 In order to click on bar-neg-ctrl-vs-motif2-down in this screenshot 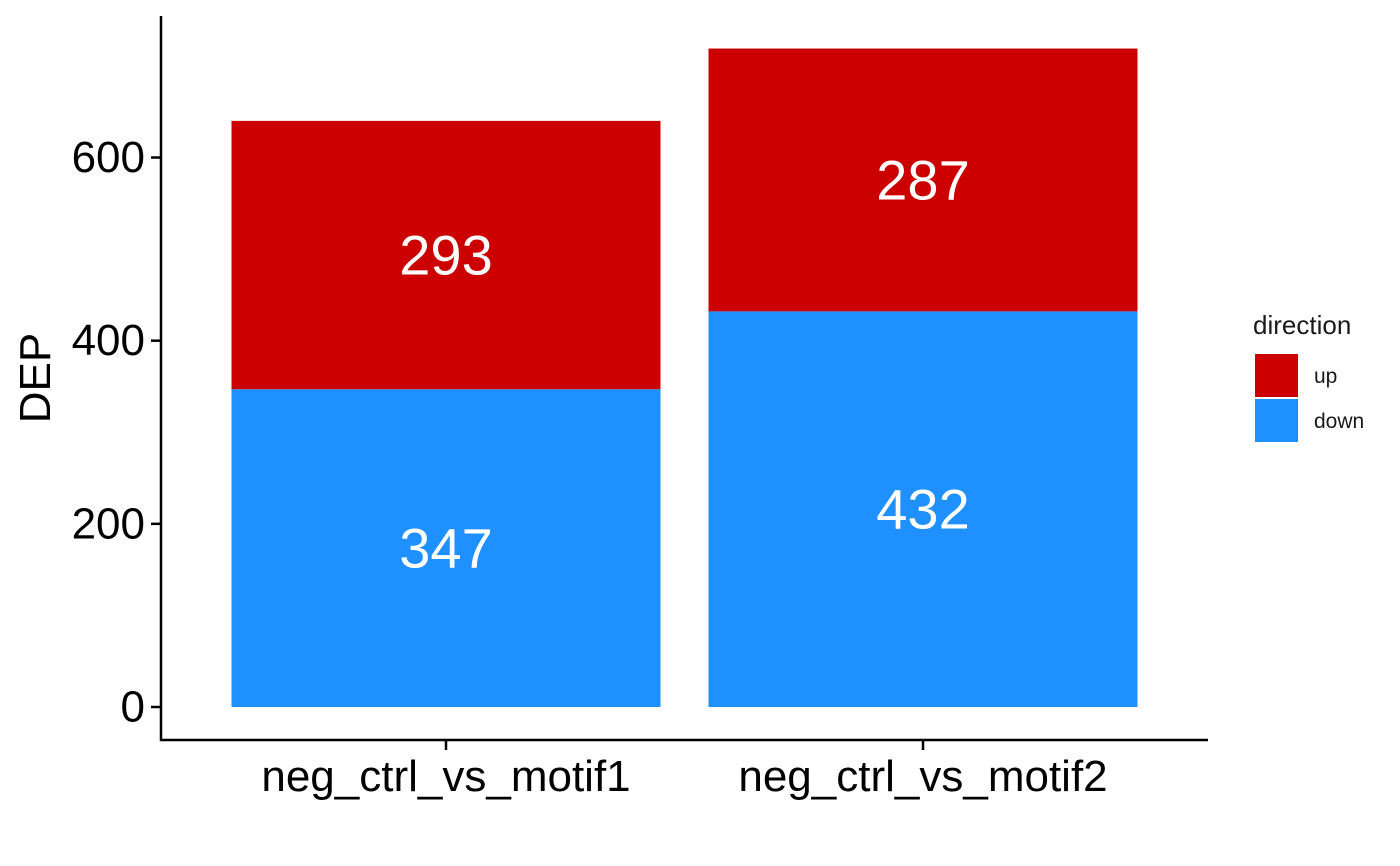, I will do `click(923, 509)`.